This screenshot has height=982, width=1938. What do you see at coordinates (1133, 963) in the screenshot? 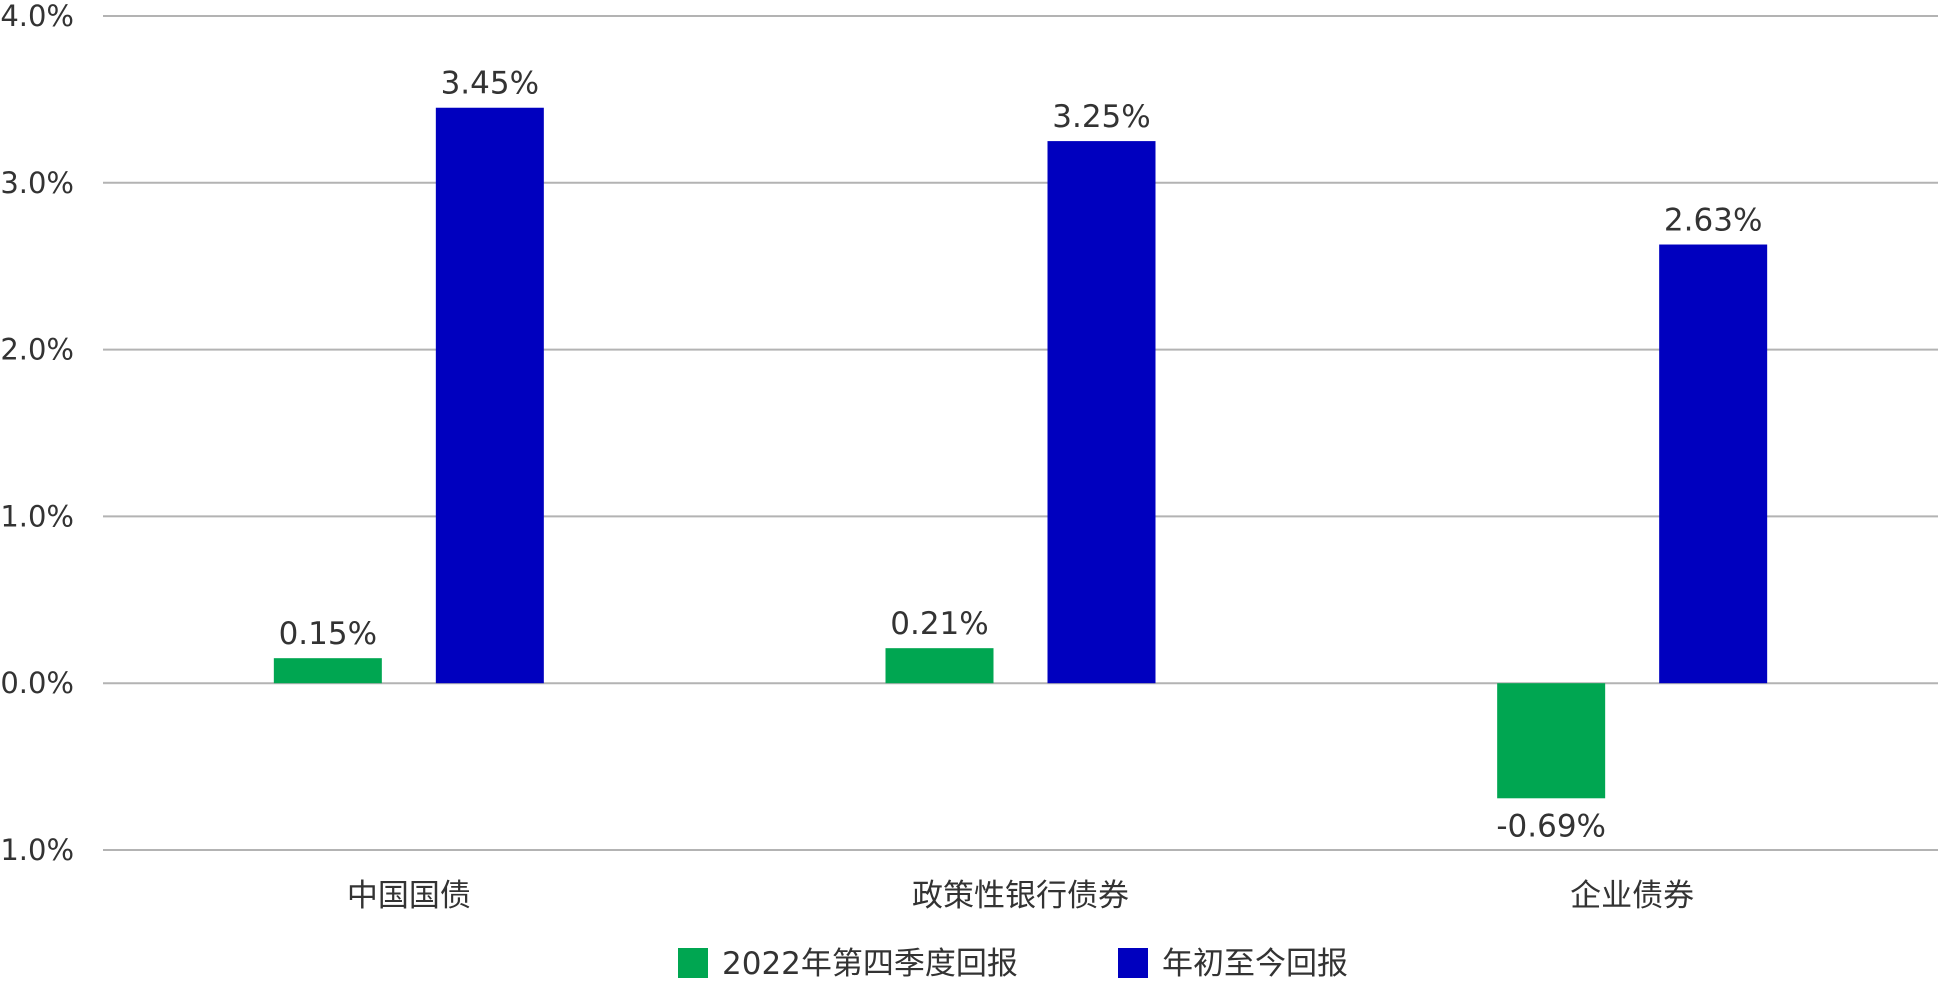
I see `legend-swatch-ytd` at bounding box center [1133, 963].